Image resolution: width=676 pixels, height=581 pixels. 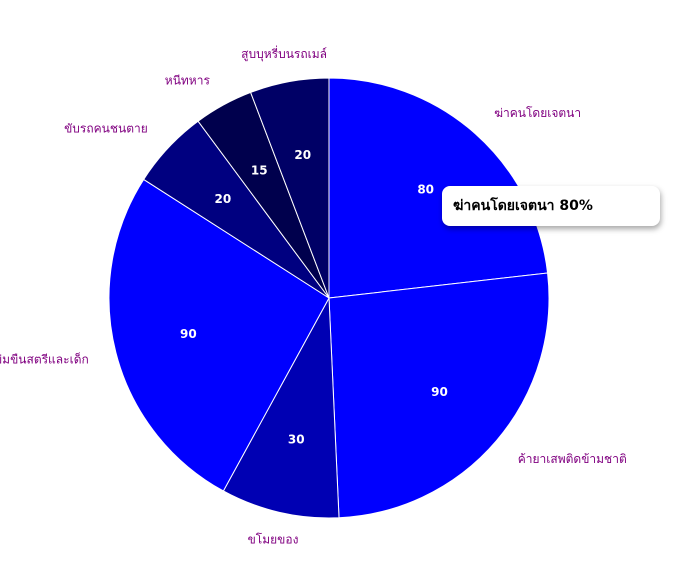 What do you see at coordinates (259, 171) in the screenshot?
I see `slice-value-label: 15` at bounding box center [259, 171].